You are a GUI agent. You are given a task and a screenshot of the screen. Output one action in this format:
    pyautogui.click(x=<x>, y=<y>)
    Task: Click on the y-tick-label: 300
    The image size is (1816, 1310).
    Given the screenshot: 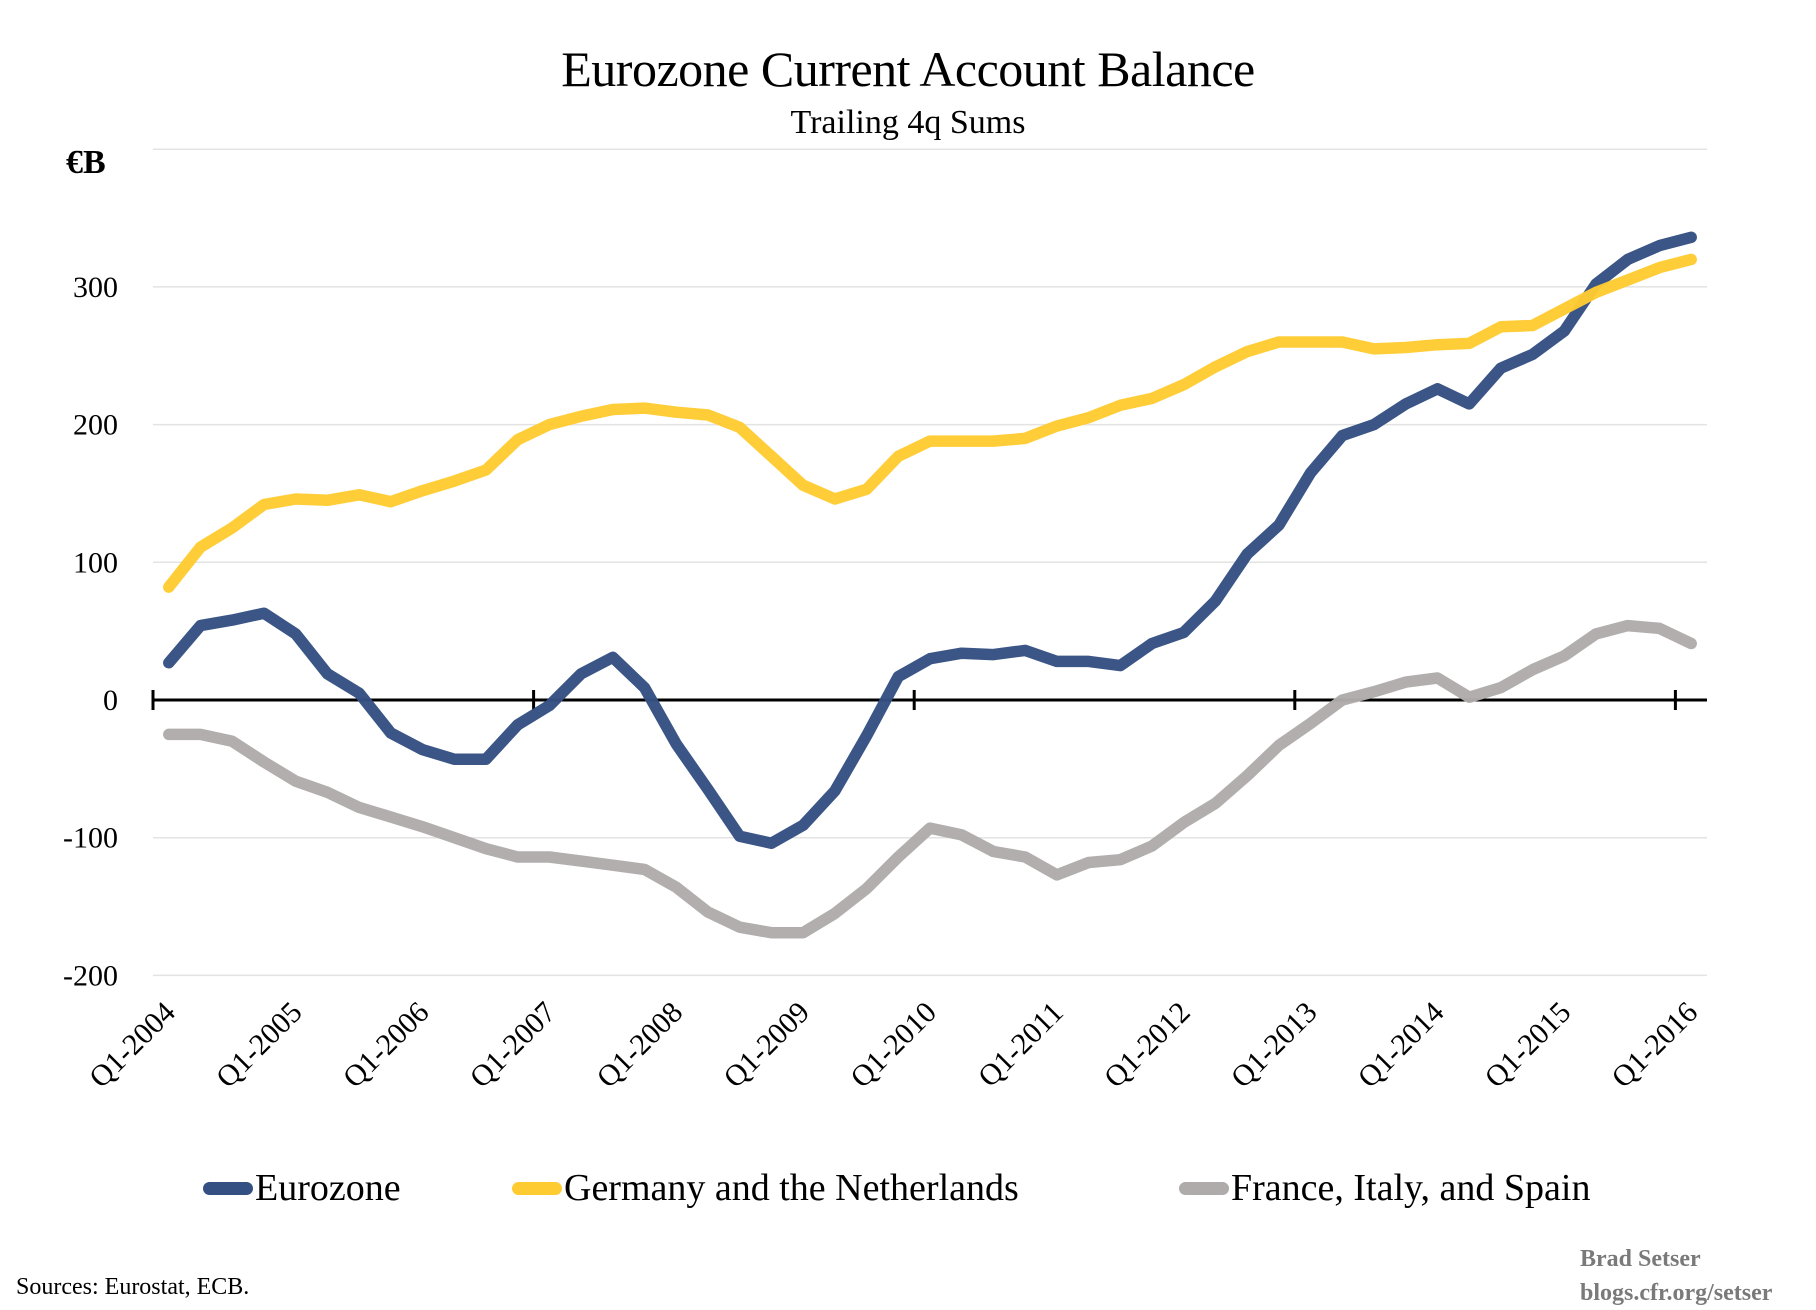 What is the action you would take?
    pyautogui.click(x=95, y=287)
    